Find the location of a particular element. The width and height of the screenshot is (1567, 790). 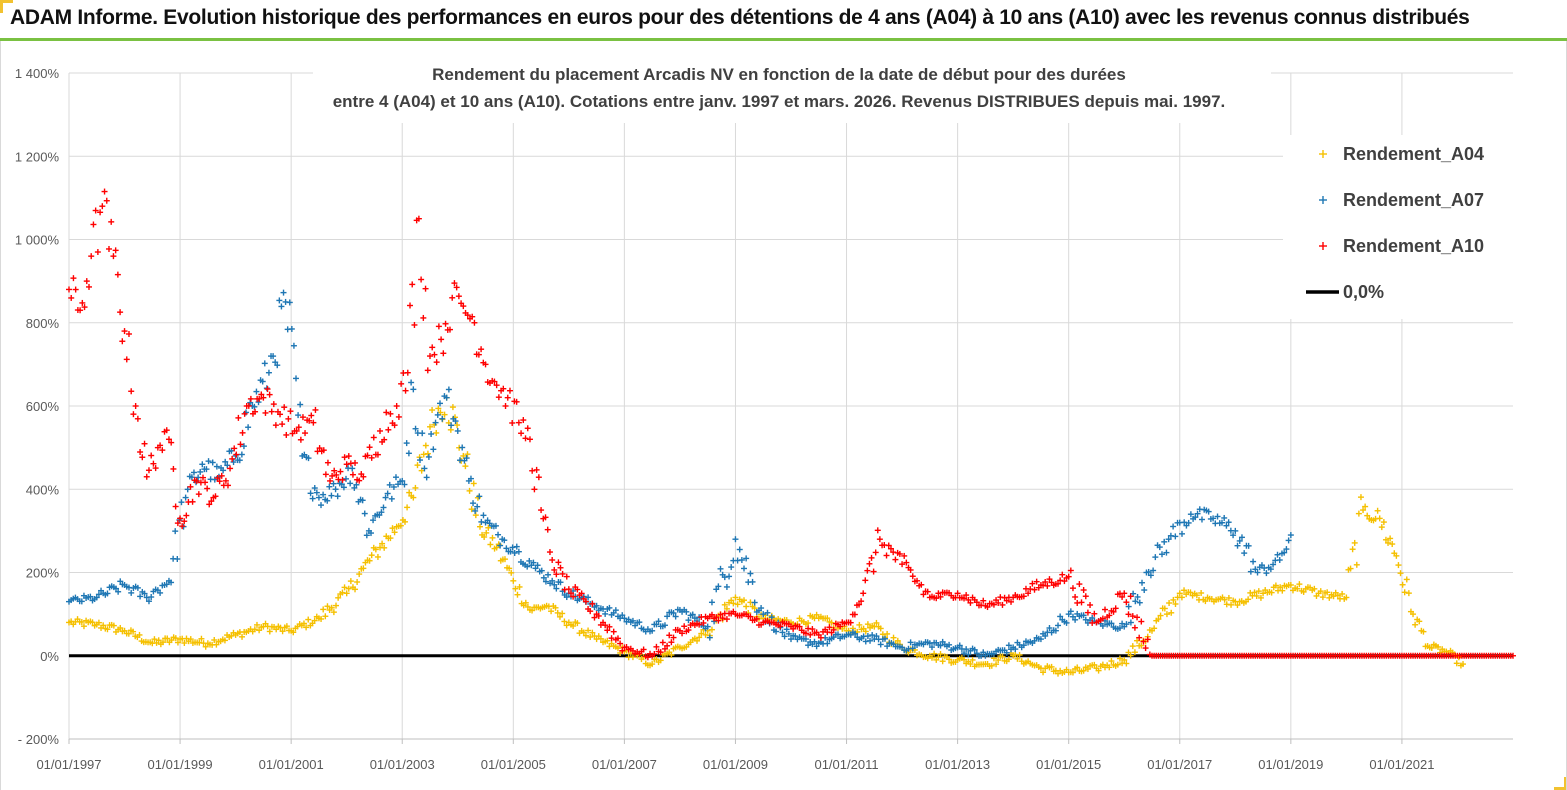

legend-item: Rendement_A04 is located at coordinates (1401, 154).